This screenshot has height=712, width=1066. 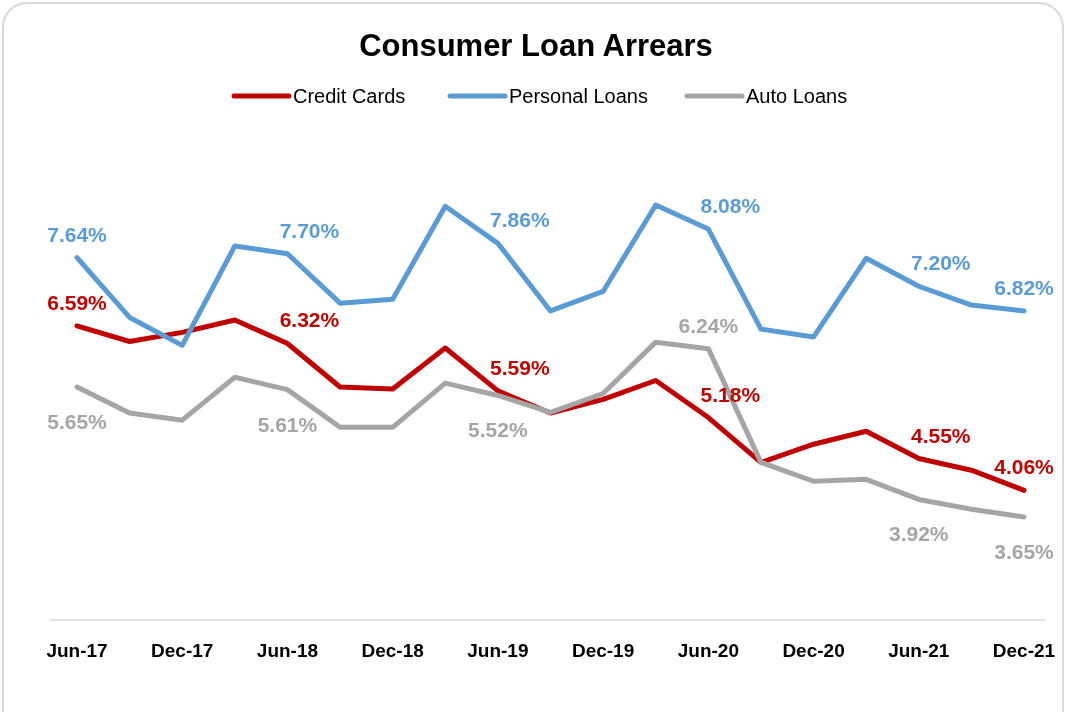 I want to click on data-label: 3.65%, so click(x=1024, y=551).